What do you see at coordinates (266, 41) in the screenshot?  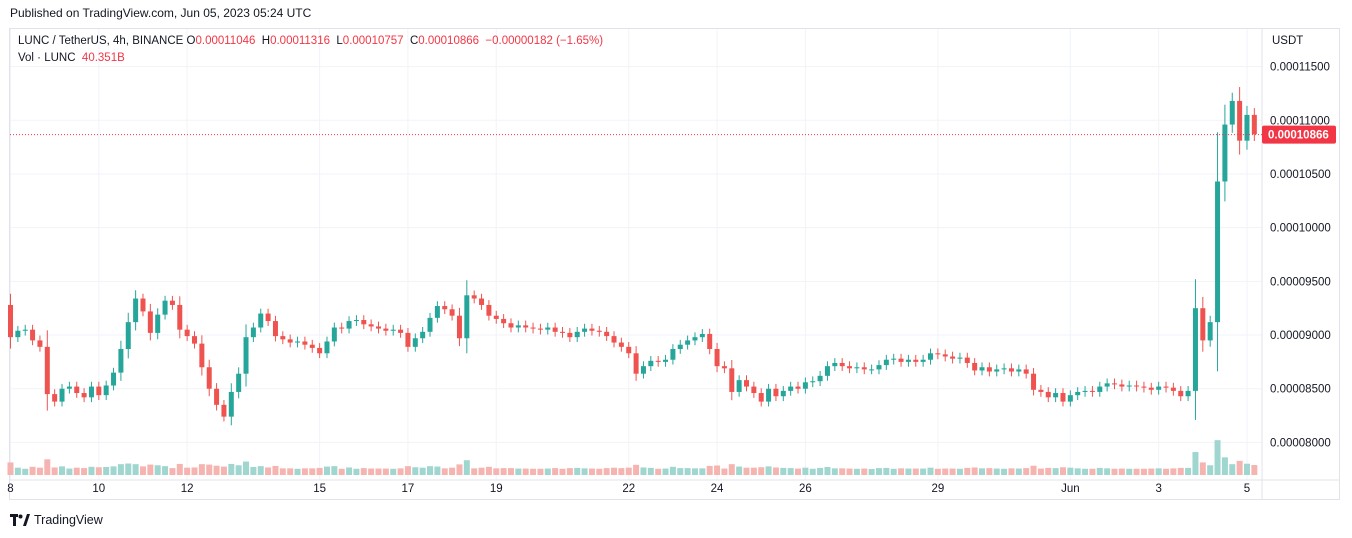 I see `high-label: H` at bounding box center [266, 41].